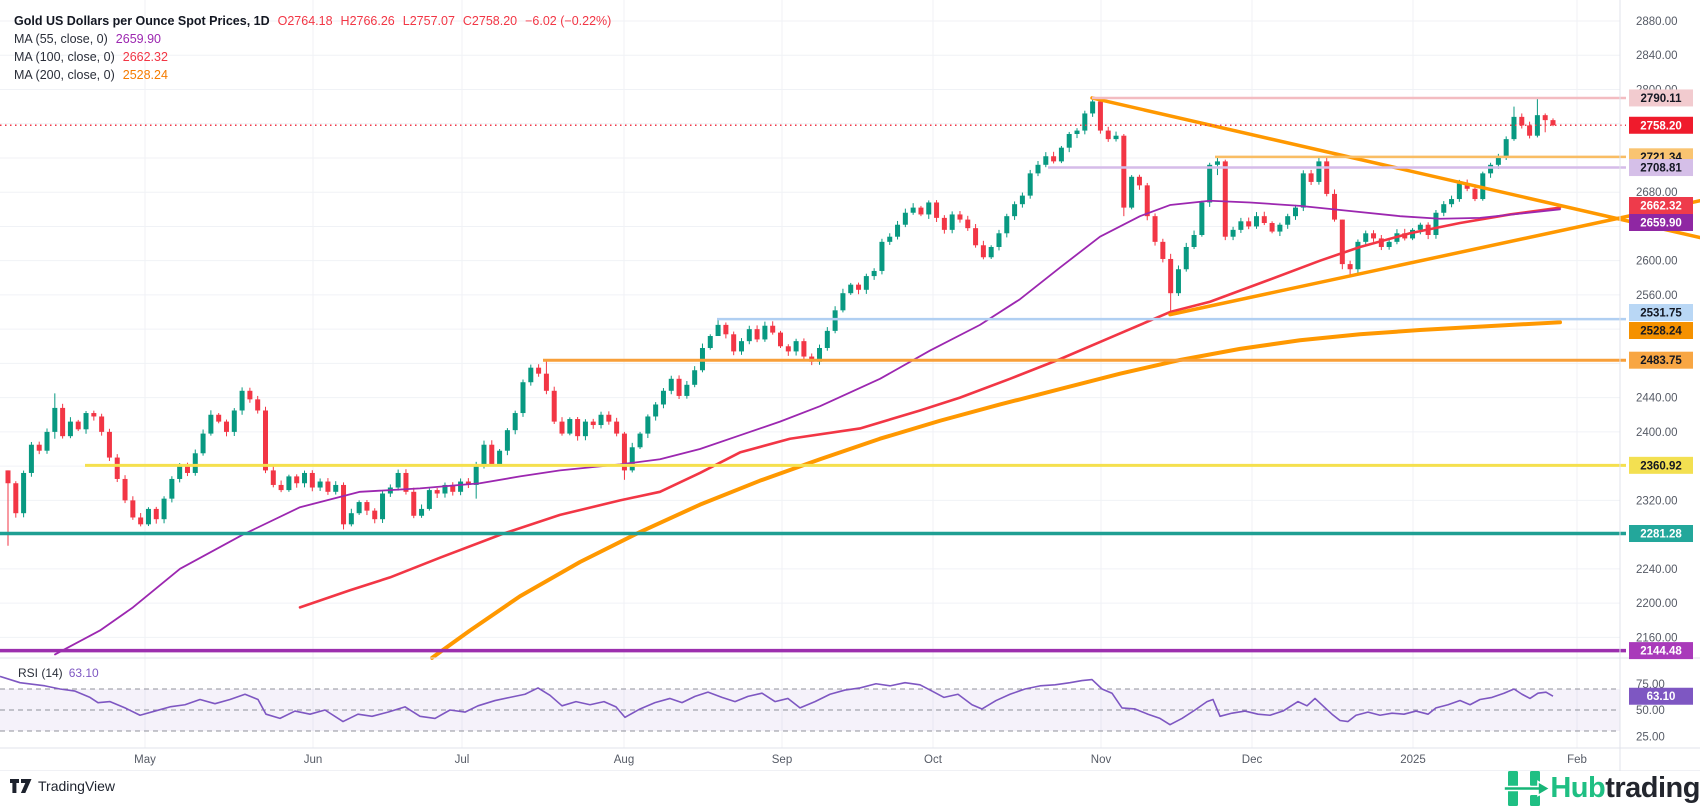  Describe the element at coordinates (61, 39) in the screenshot. I see `ma55-label: MA (55, close, 0)` at that location.